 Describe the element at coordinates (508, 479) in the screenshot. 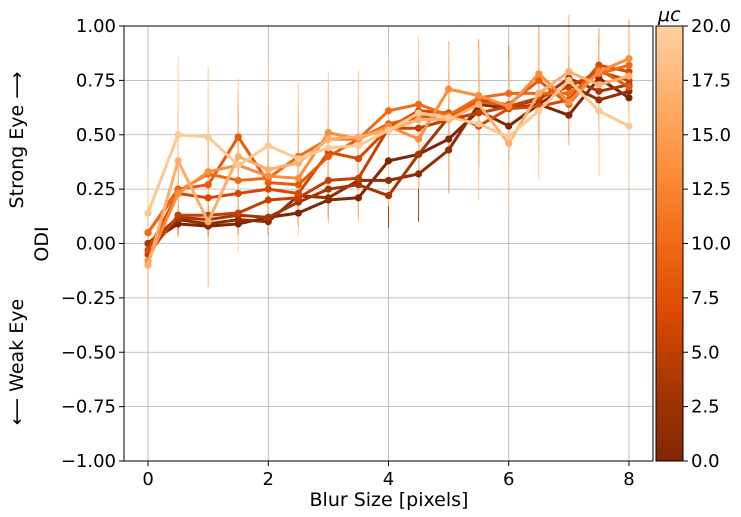

I see `x-tick-label: 6` at that location.